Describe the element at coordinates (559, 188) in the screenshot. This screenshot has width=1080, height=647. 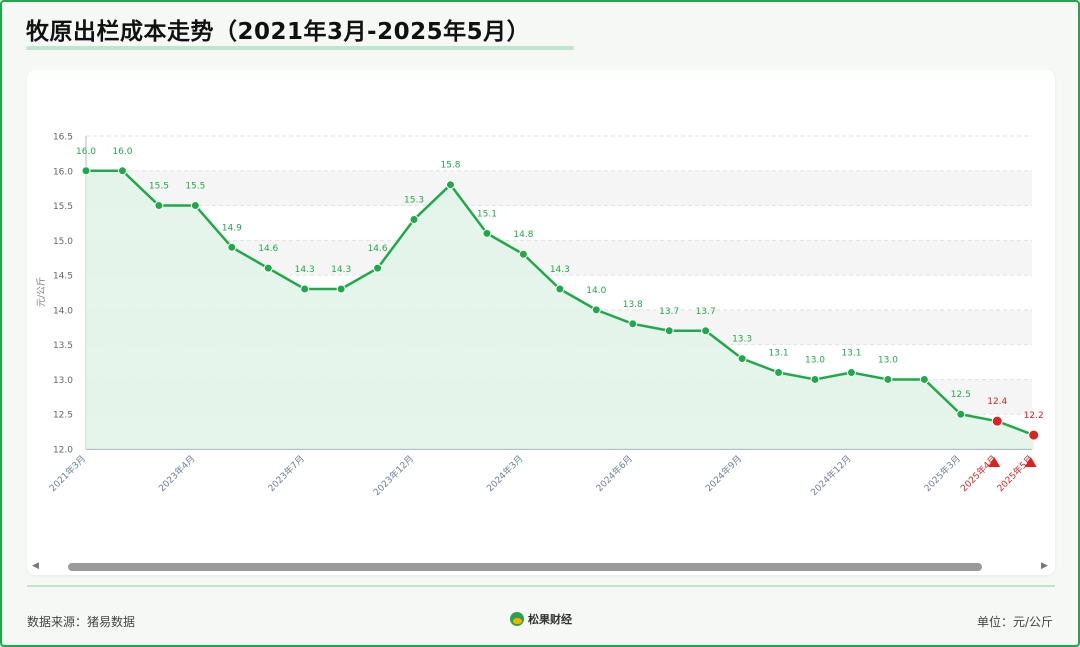
I see `grid-band` at that location.